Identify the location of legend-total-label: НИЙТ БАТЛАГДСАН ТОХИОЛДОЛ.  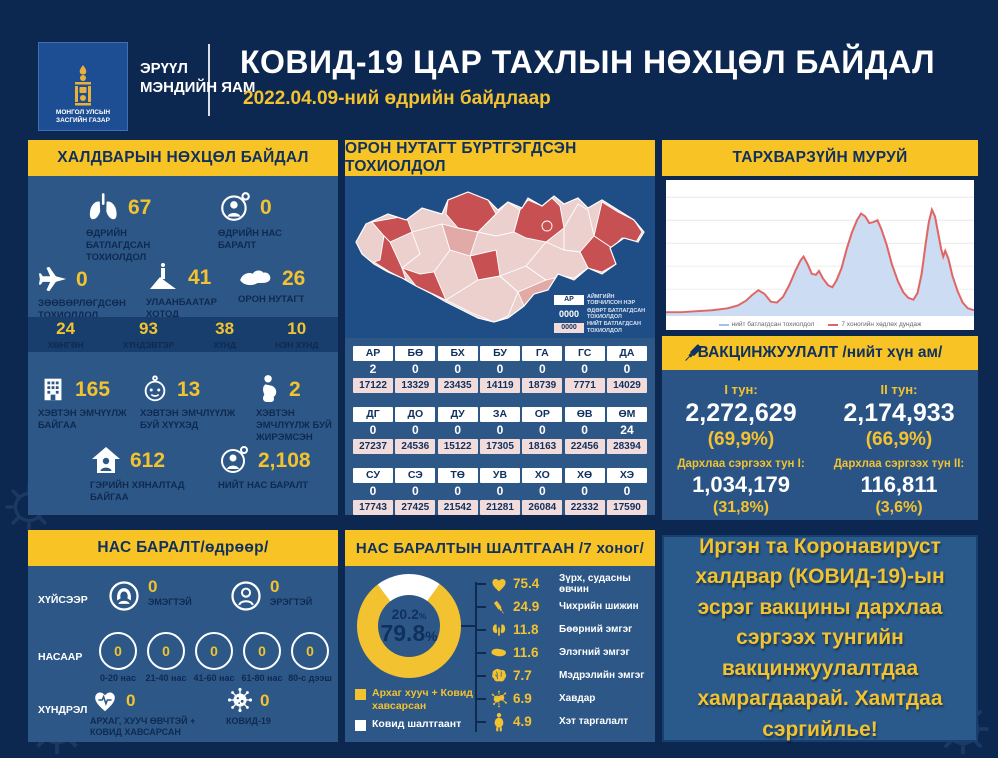
(614, 327).